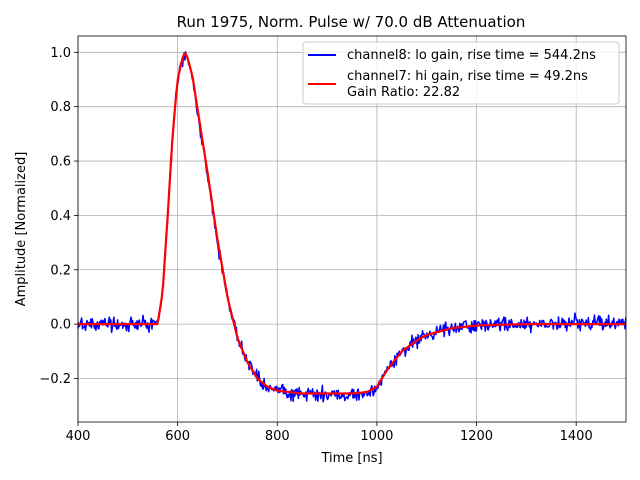 Image resolution: width=640 pixels, height=480 pixels. I want to click on y-tick-label: 0.0, so click(60, 325).